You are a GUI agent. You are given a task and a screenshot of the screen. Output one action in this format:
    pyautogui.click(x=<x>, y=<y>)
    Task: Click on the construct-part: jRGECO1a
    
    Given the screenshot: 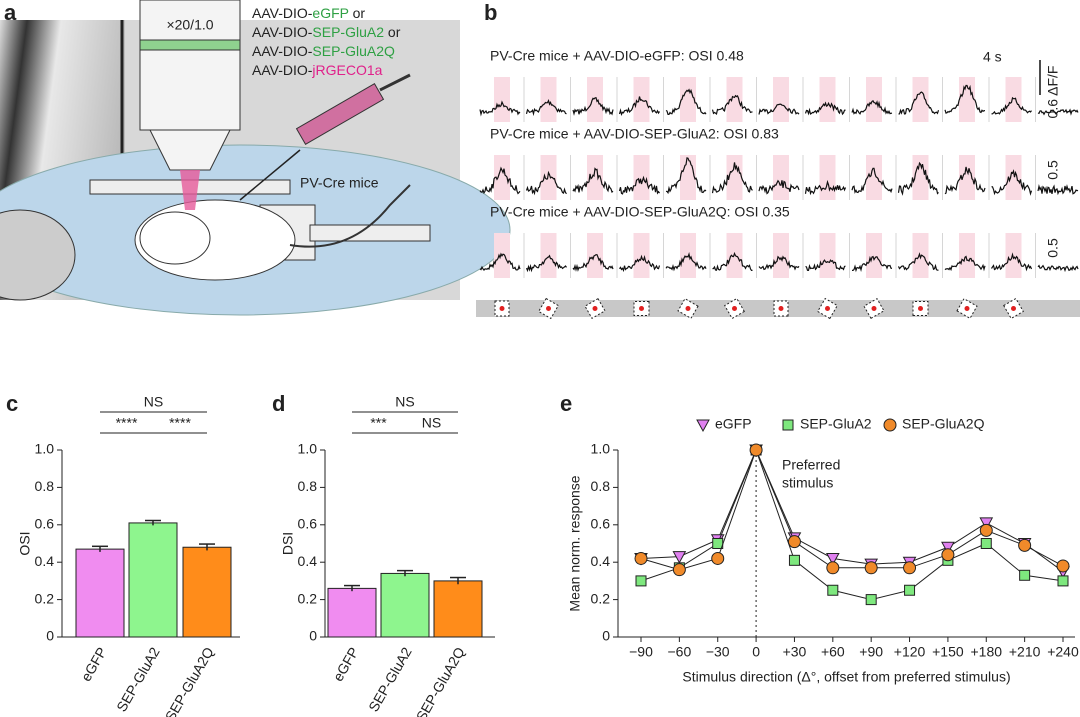 What is the action you would take?
    pyautogui.click(x=346, y=70)
    